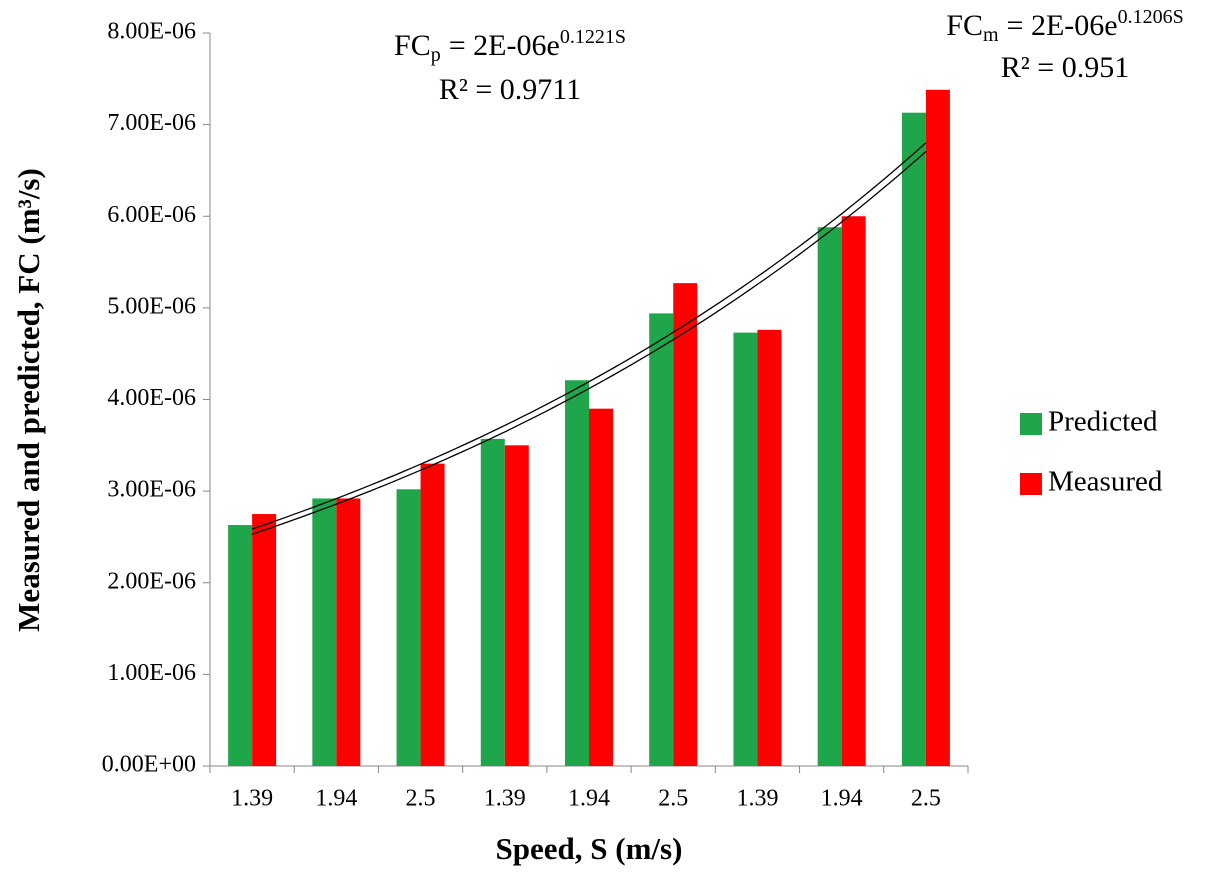  What do you see at coordinates (510, 89) in the screenshot?
I see `r-squared: R² = 0.9711` at bounding box center [510, 89].